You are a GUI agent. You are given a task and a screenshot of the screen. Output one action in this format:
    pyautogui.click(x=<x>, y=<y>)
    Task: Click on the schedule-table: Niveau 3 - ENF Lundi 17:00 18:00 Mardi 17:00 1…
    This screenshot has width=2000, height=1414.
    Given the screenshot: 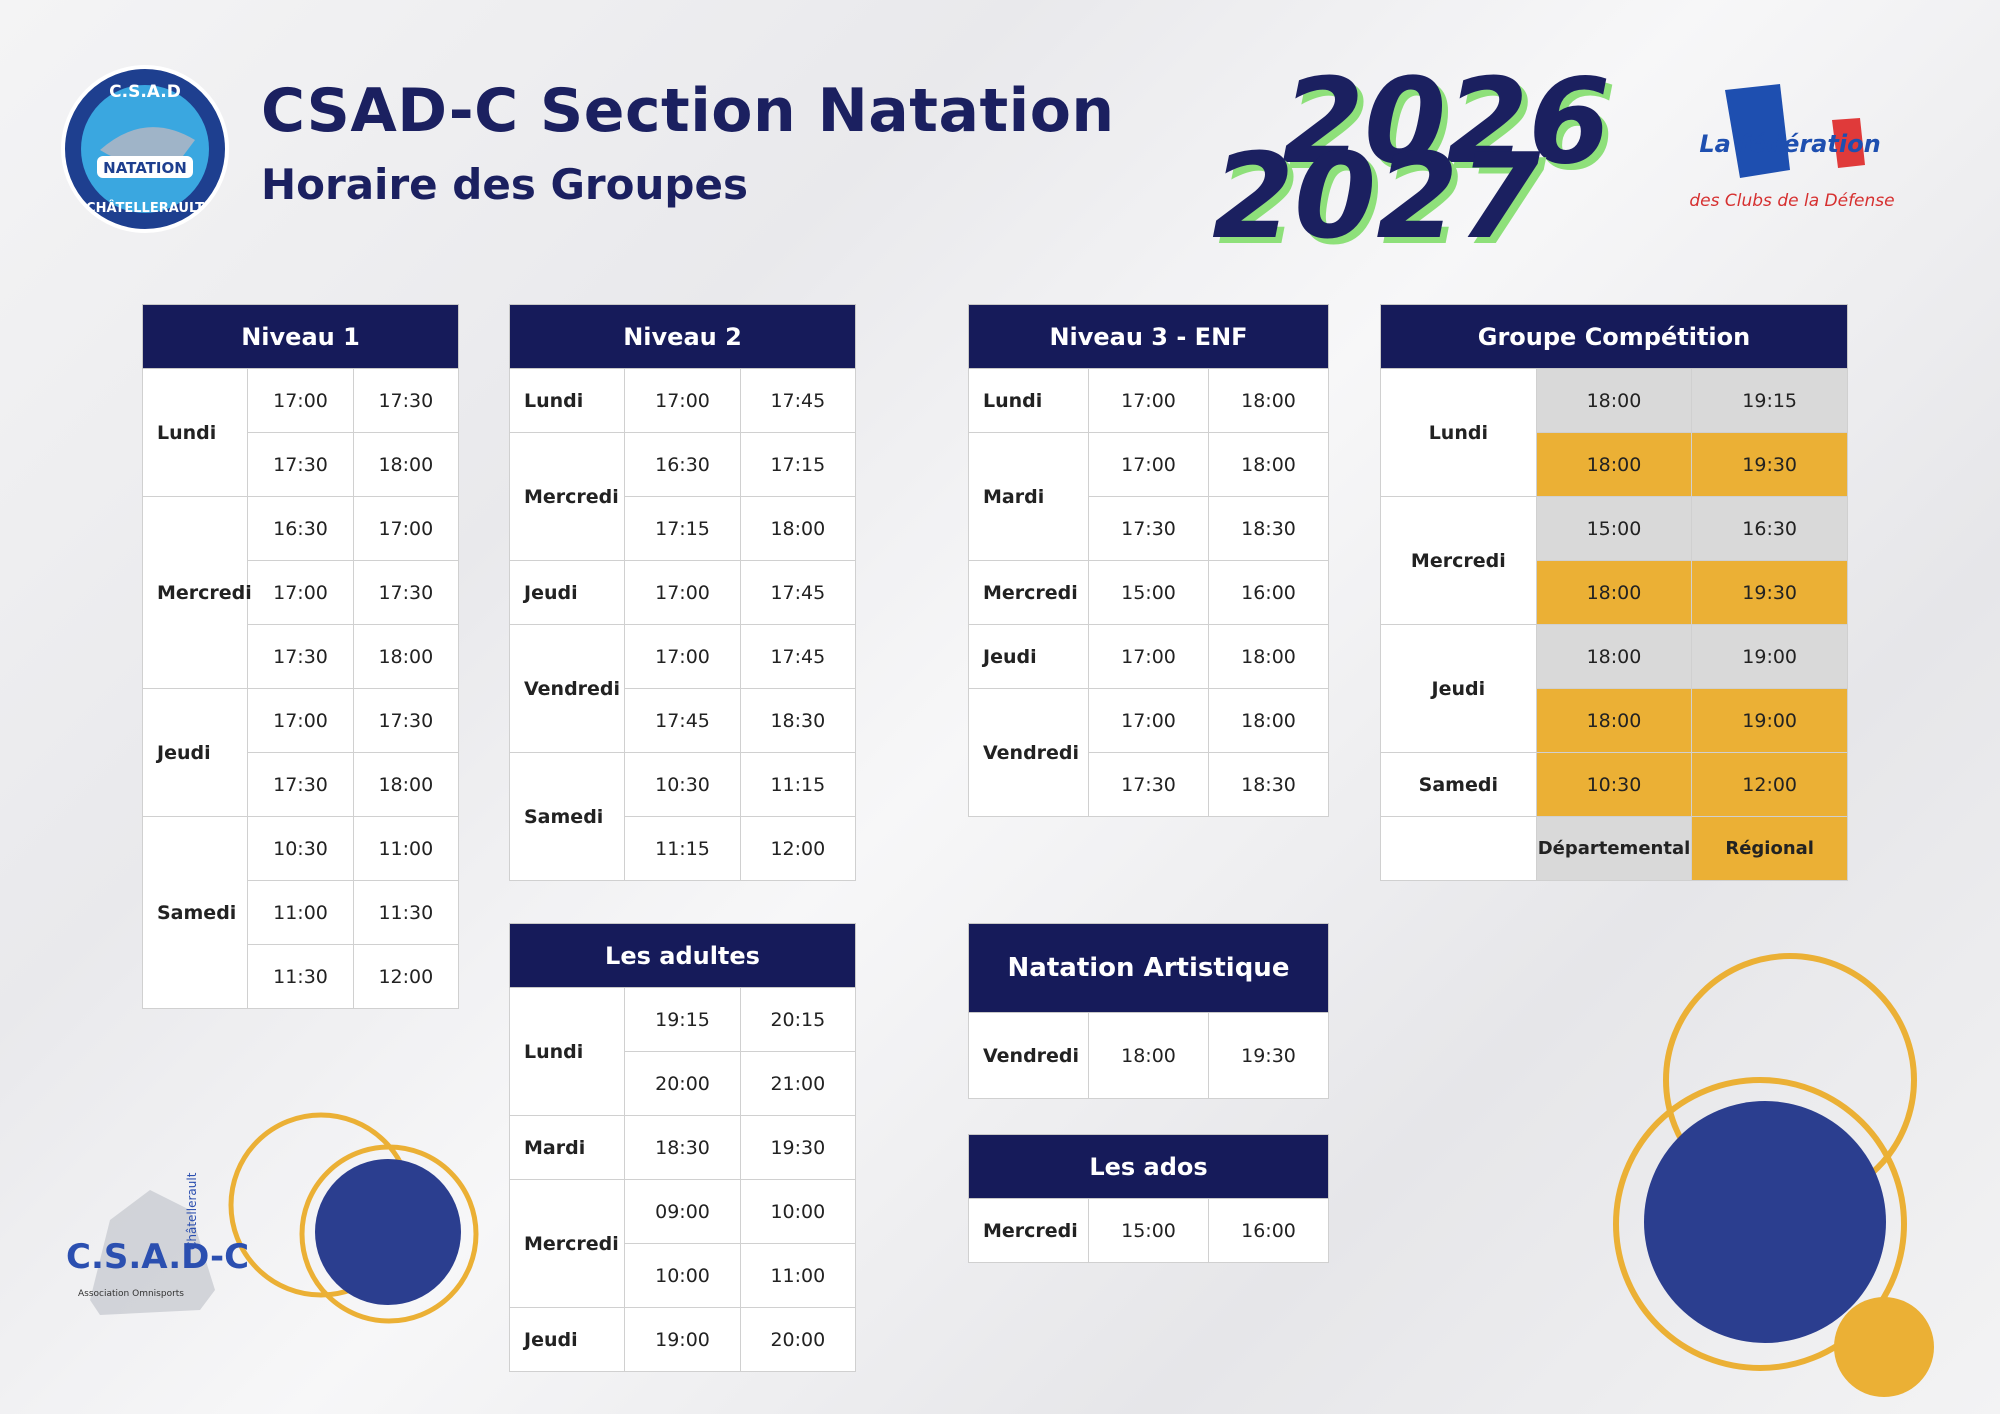 What is the action you would take?
    pyautogui.click(x=1148, y=560)
    